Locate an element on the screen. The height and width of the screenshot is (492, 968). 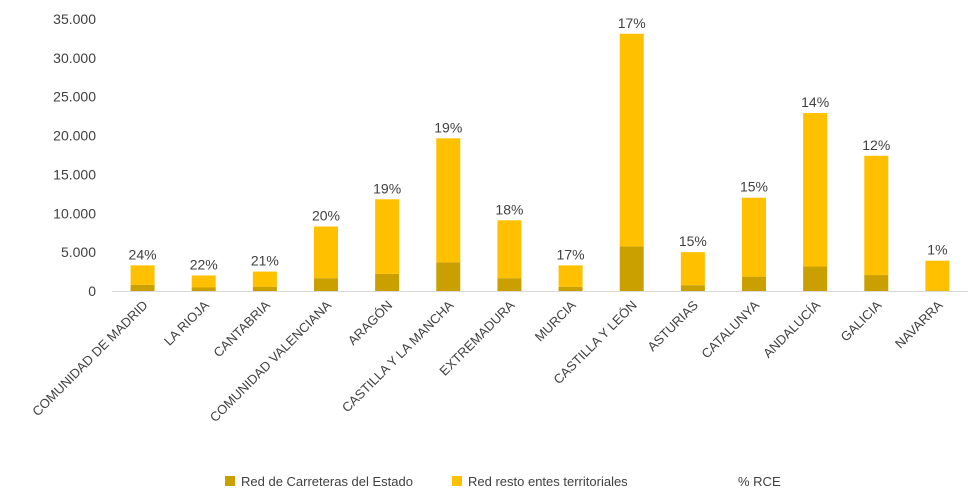
percent-label: 20% is located at coordinates (326, 215).